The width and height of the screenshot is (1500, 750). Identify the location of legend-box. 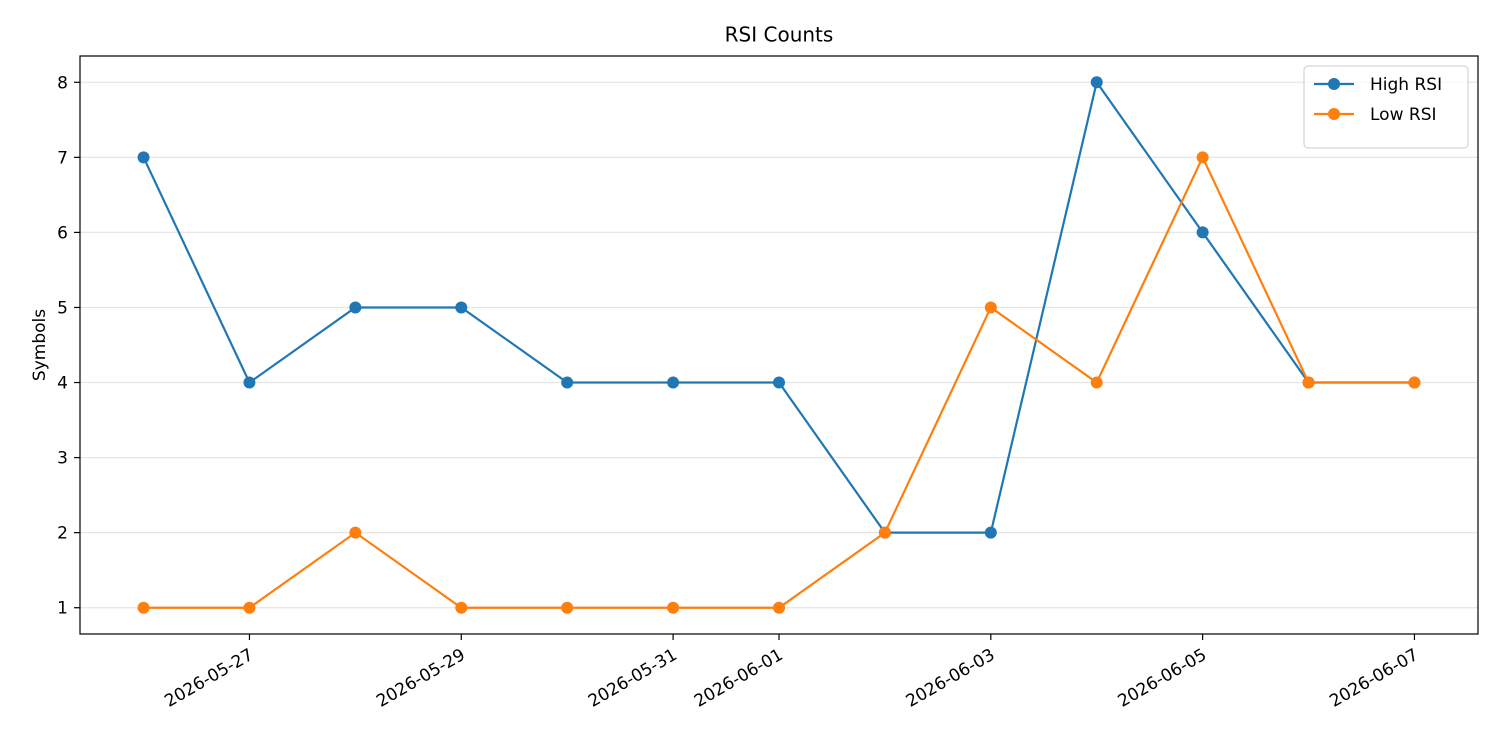
(1386, 107).